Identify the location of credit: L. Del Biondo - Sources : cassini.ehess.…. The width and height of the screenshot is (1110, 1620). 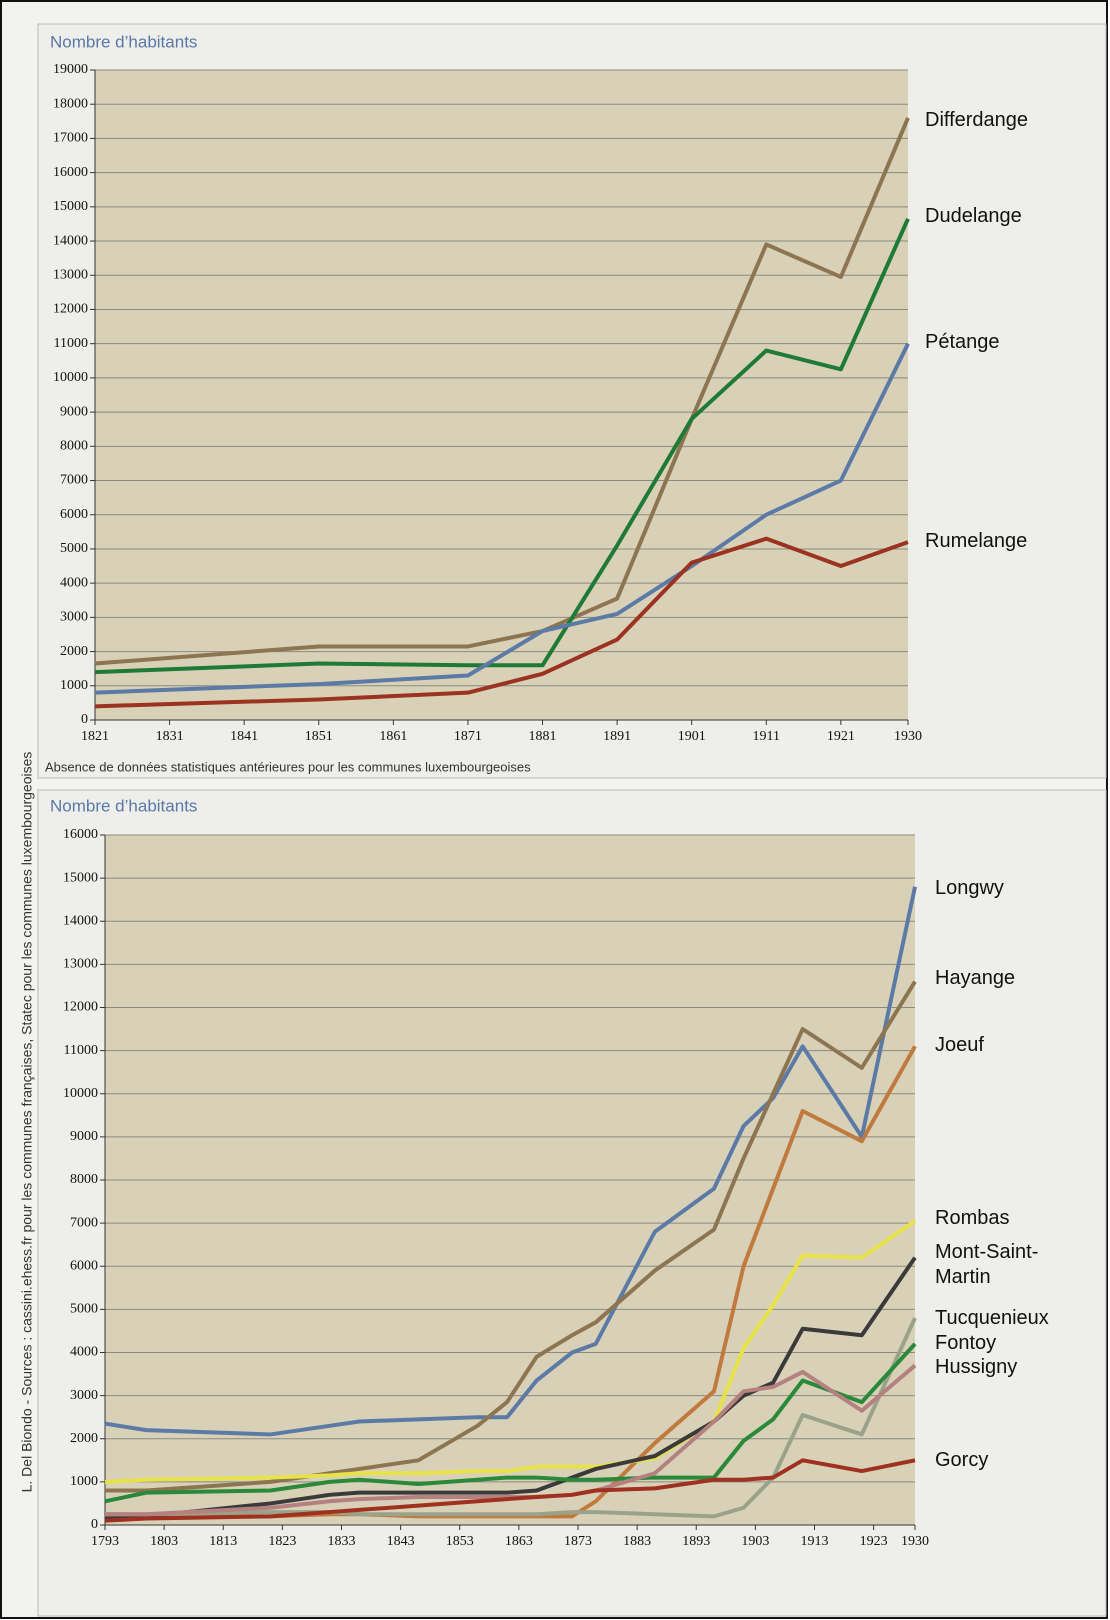
(27, 1122).